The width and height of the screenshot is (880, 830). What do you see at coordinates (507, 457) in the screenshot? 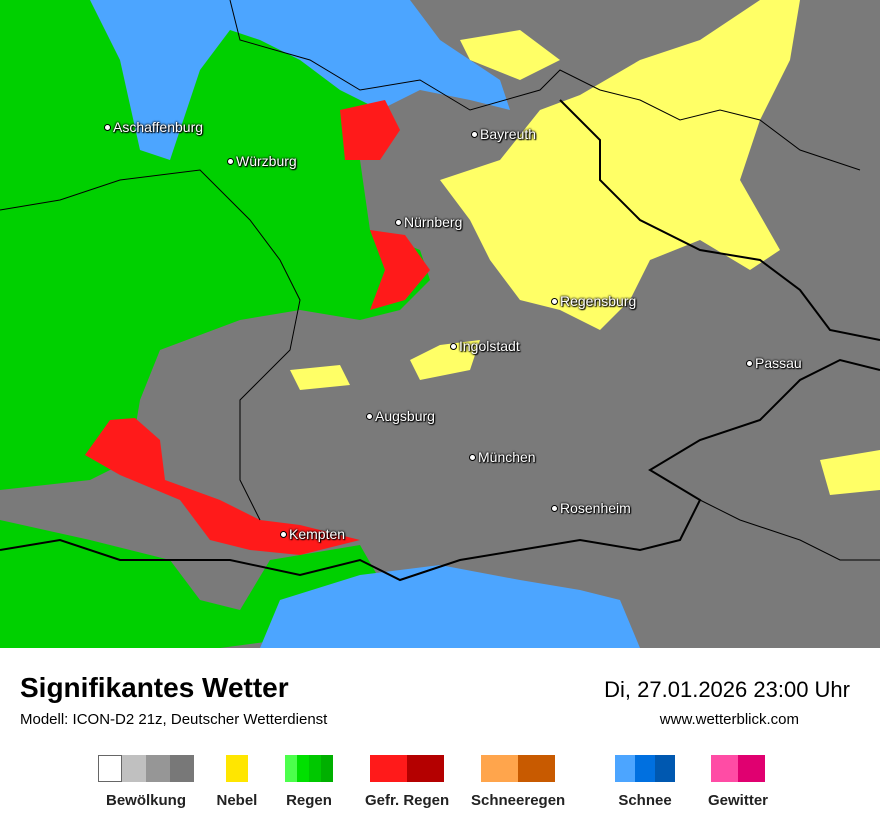
I see `city-label: München` at bounding box center [507, 457].